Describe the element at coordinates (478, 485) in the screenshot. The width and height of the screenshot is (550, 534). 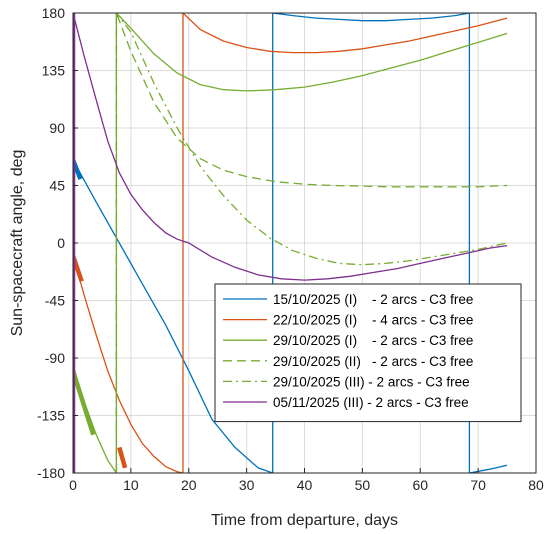
I see `x-tick-label: 70` at that location.